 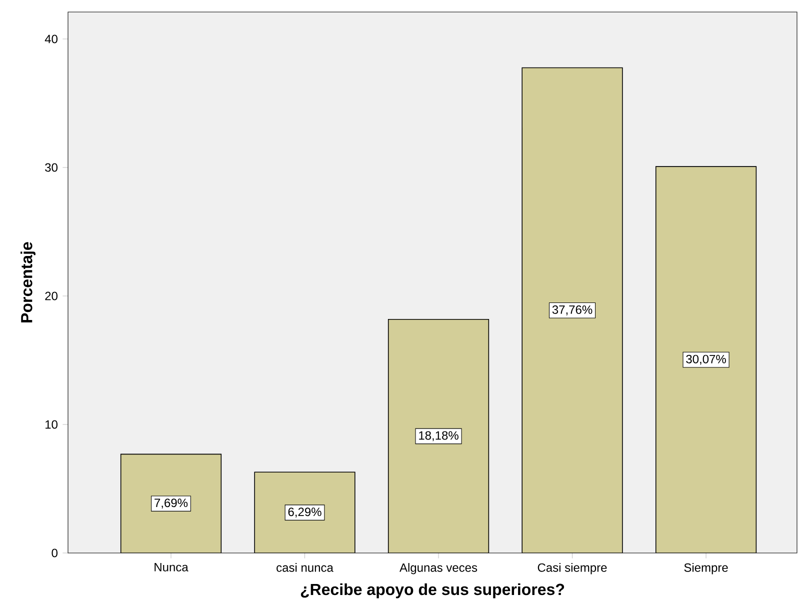 I want to click on x-axis-title: ¿Recibe apoyo de sus superiores?, so click(x=432, y=590).